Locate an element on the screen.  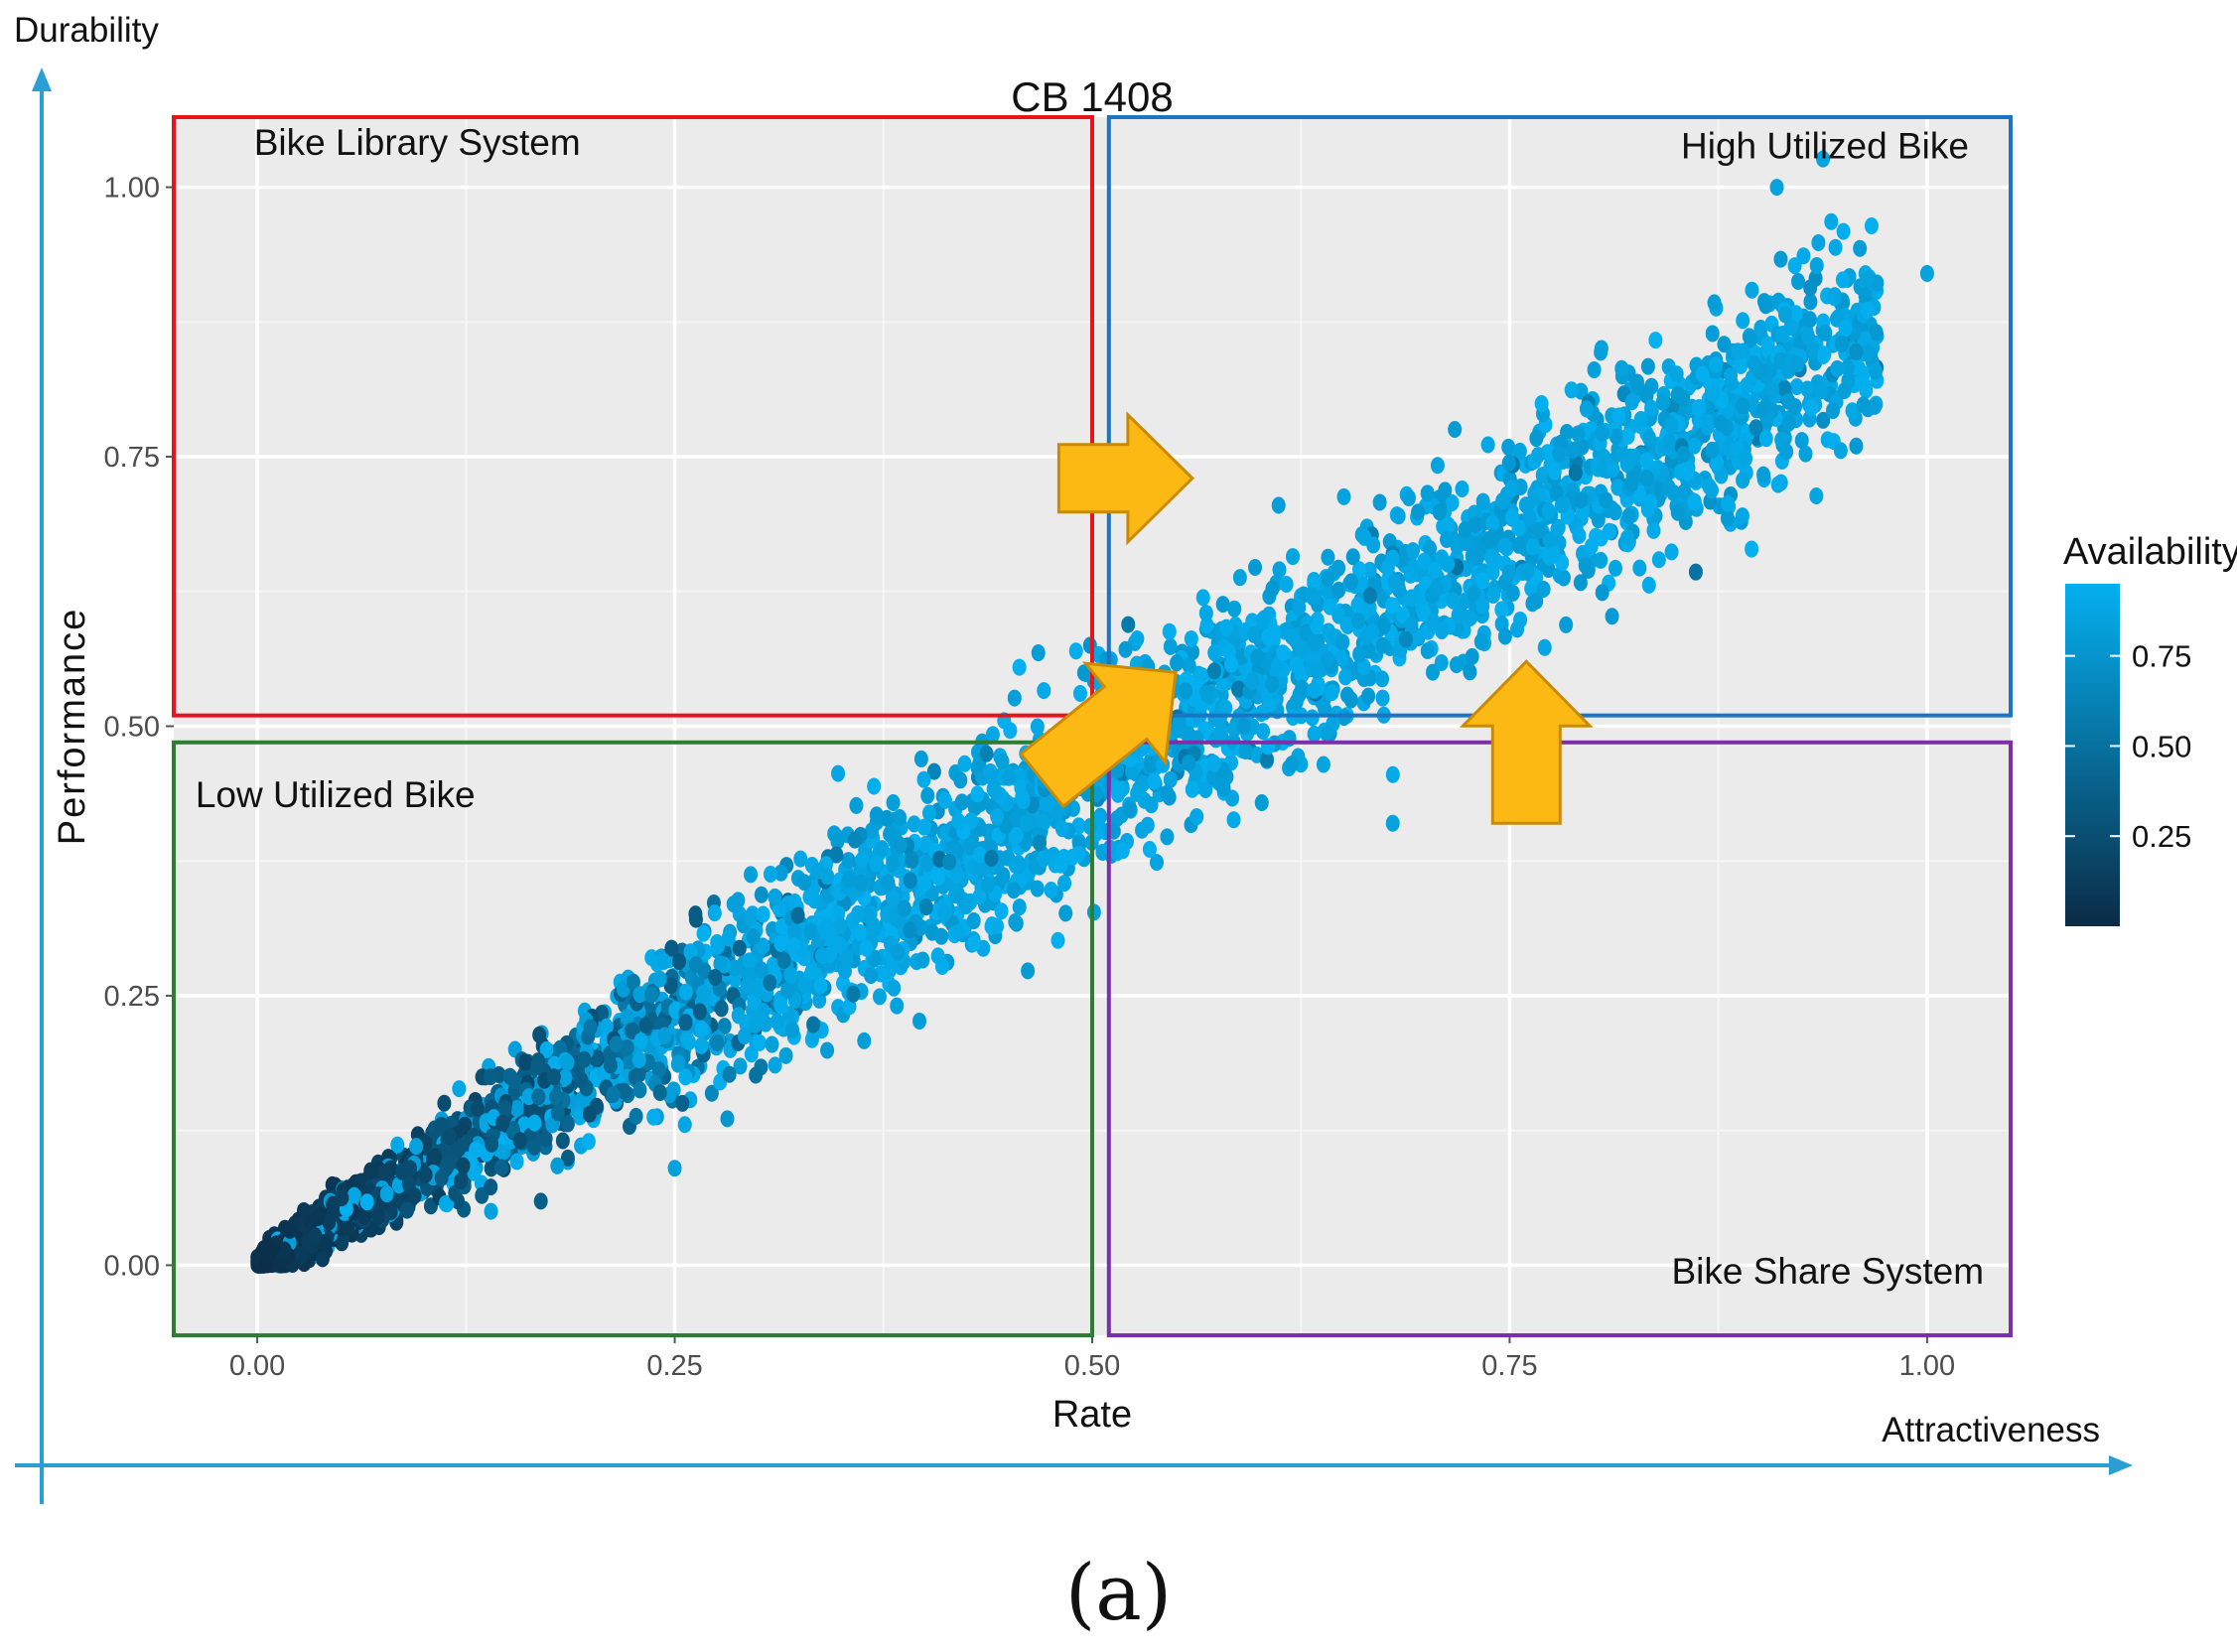
colorbar-tick-label: 0.75 is located at coordinates (2161, 657).